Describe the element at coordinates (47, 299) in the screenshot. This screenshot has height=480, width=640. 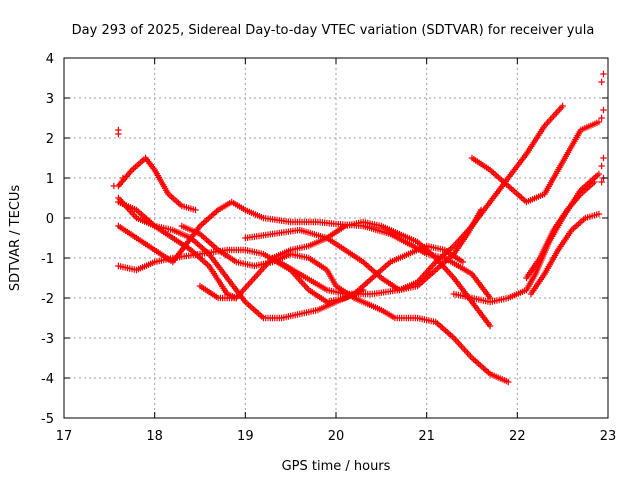
I see `y-tick-label: -2` at that location.